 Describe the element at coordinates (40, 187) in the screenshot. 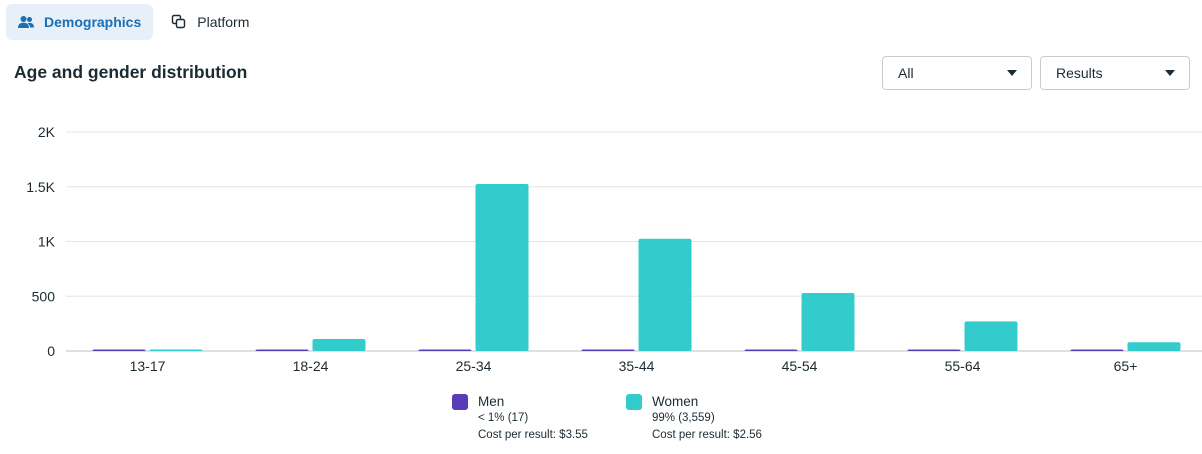

I see `y-tick-label: 1.5K` at that location.